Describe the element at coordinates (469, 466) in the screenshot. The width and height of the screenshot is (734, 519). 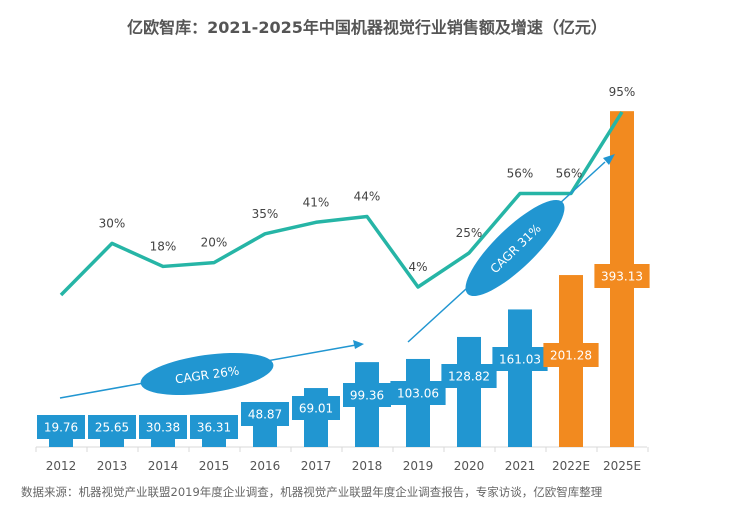
I see `x-tick-label: 2020` at that location.